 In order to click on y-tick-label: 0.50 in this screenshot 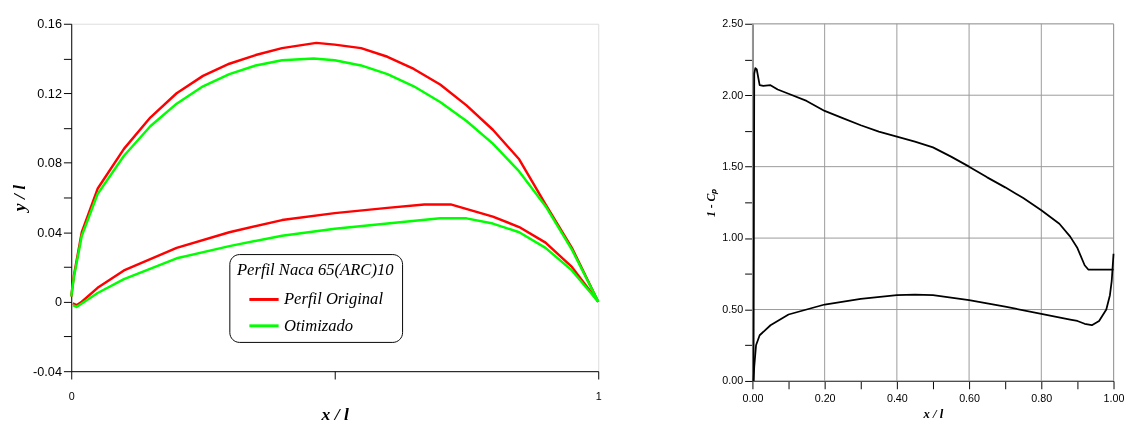, I will do `click(733, 308)`.